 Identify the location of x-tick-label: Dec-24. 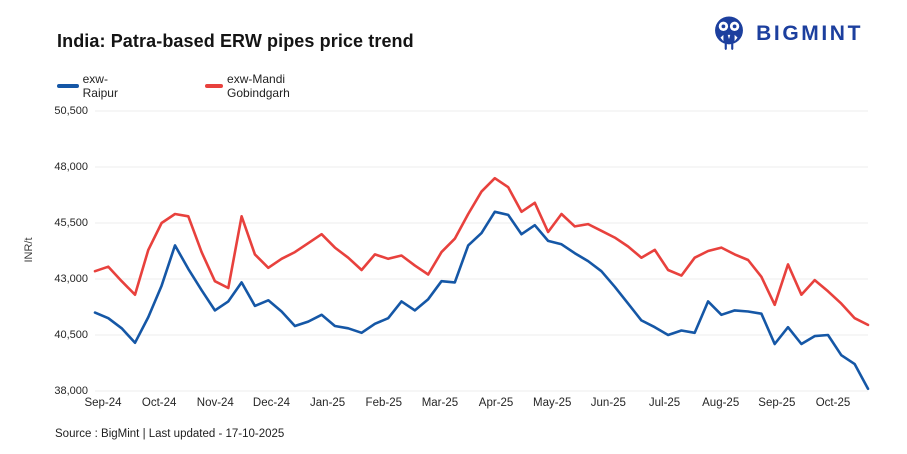
(271, 403).